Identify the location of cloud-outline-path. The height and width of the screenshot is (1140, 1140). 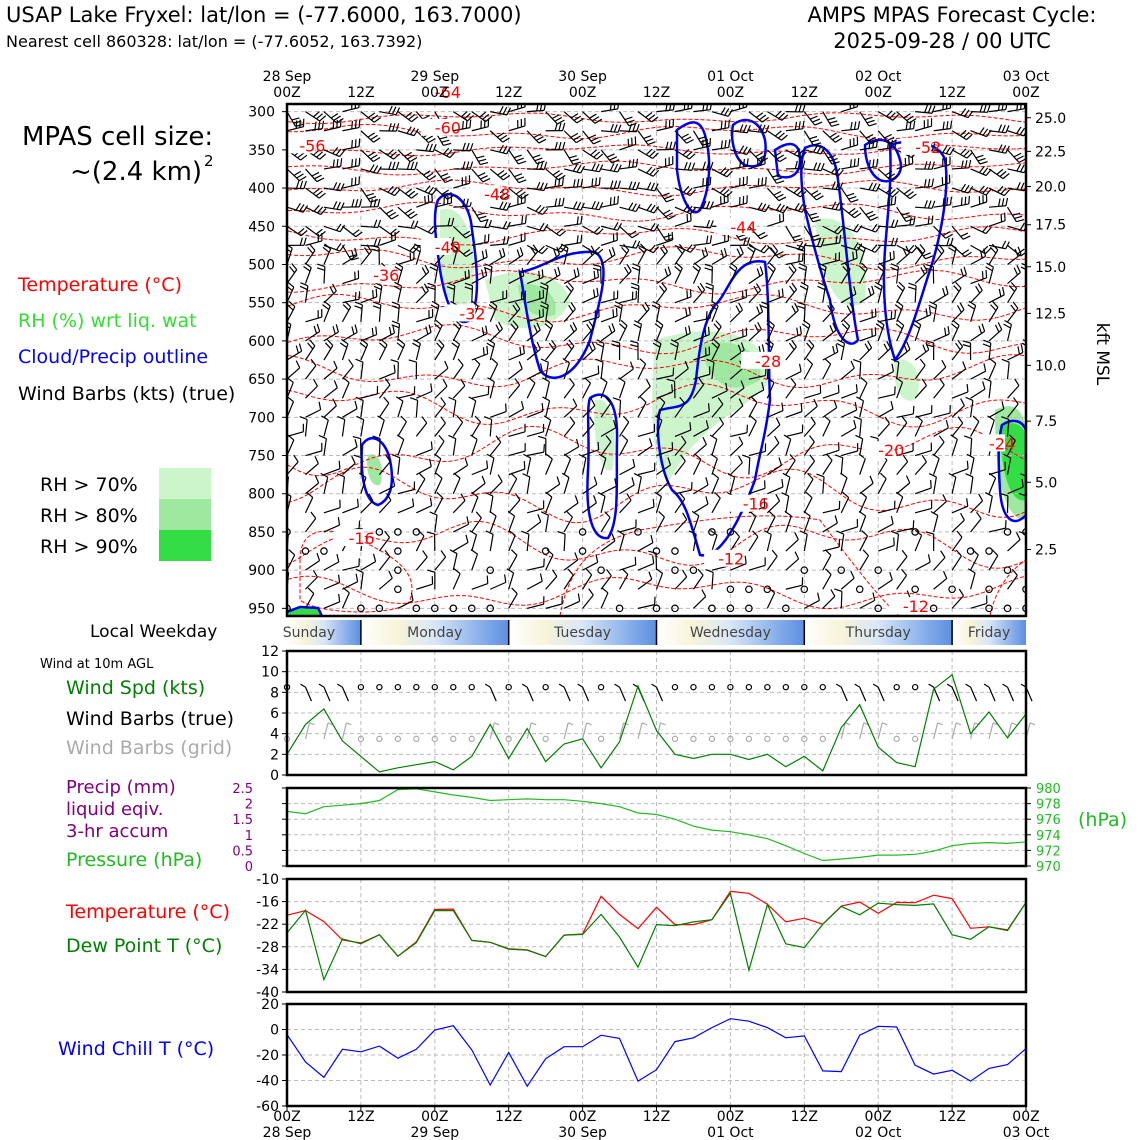
(830, 244).